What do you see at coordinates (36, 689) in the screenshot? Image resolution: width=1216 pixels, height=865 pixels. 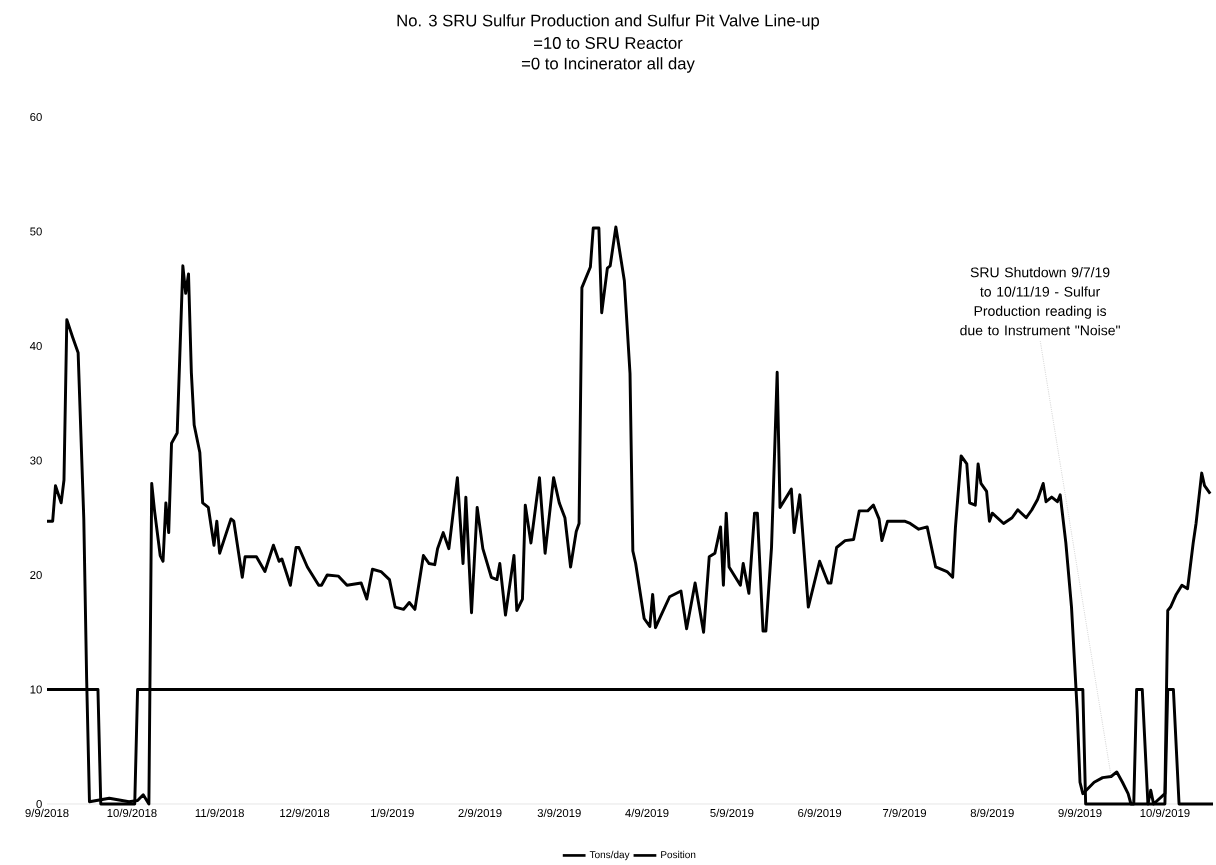 I see `y-tick-label: 10` at bounding box center [36, 689].